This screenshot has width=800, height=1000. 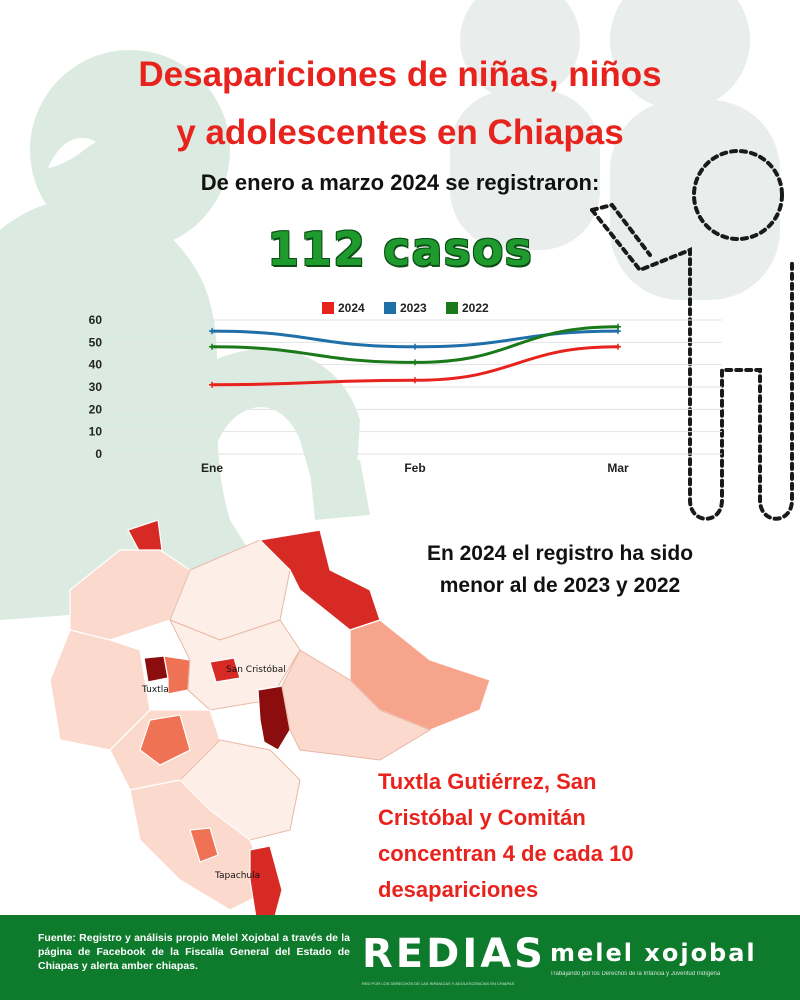 What do you see at coordinates (96, 342) in the screenshot?
I see `y-tick-label: 50` at bounding box center [96, 342].